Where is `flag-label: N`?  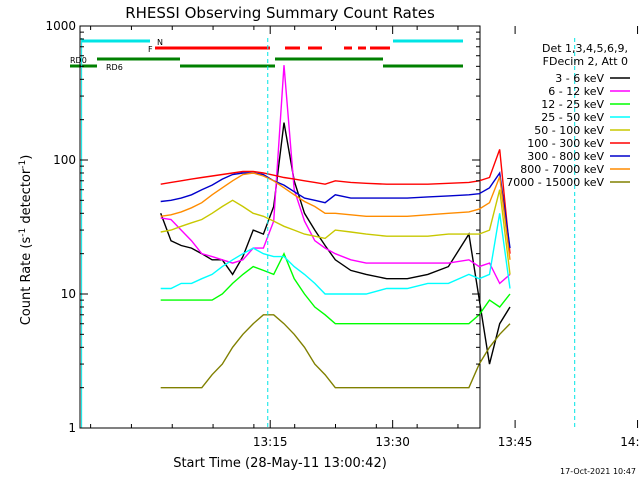 flag-label: N is located at coordinates (160, 42).